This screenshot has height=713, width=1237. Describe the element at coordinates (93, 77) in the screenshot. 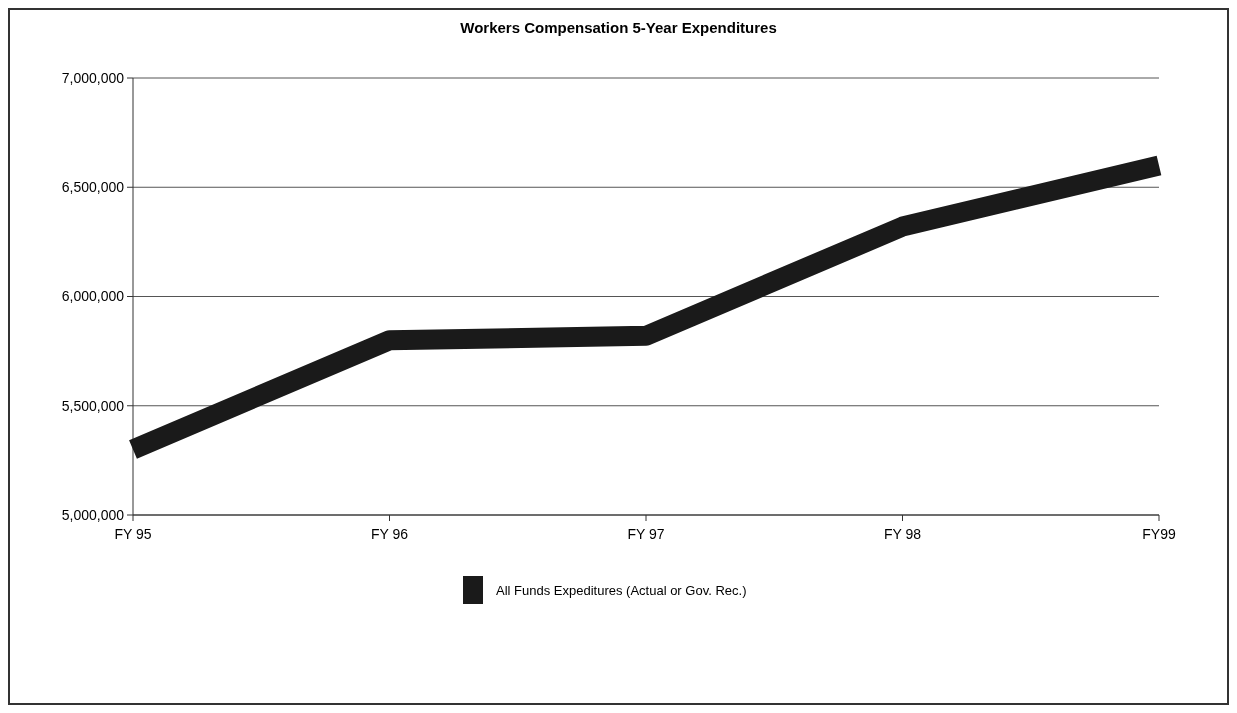

I see `y-tick-label: 7,000,000` at that location.